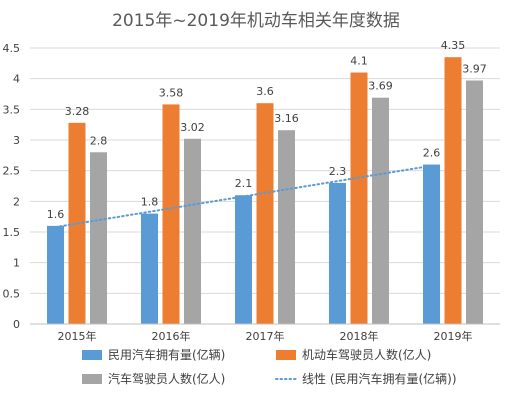 The height and width of the screenshot is (400, 513). What do you see at coordinates (379, 378) in the screenshot?
I see `legend-label: 线性 (民用汽车拥有量(亿辆))` at bounding box center [379, 378].